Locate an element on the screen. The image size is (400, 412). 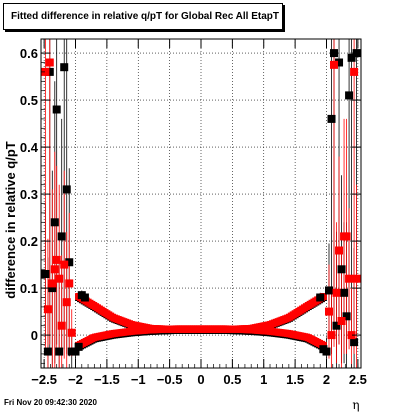
y-tick-label: 0 is located at coordinates (34, 335).